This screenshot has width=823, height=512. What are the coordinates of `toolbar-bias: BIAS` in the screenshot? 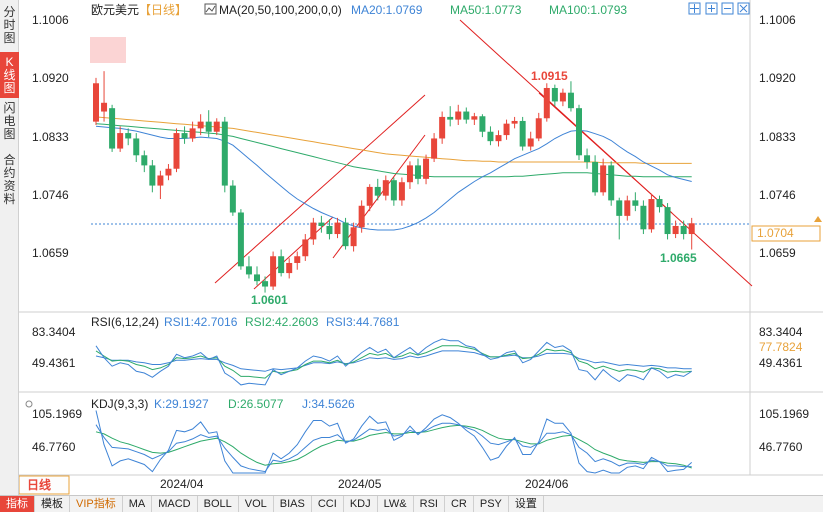 It's located at (293, 504).